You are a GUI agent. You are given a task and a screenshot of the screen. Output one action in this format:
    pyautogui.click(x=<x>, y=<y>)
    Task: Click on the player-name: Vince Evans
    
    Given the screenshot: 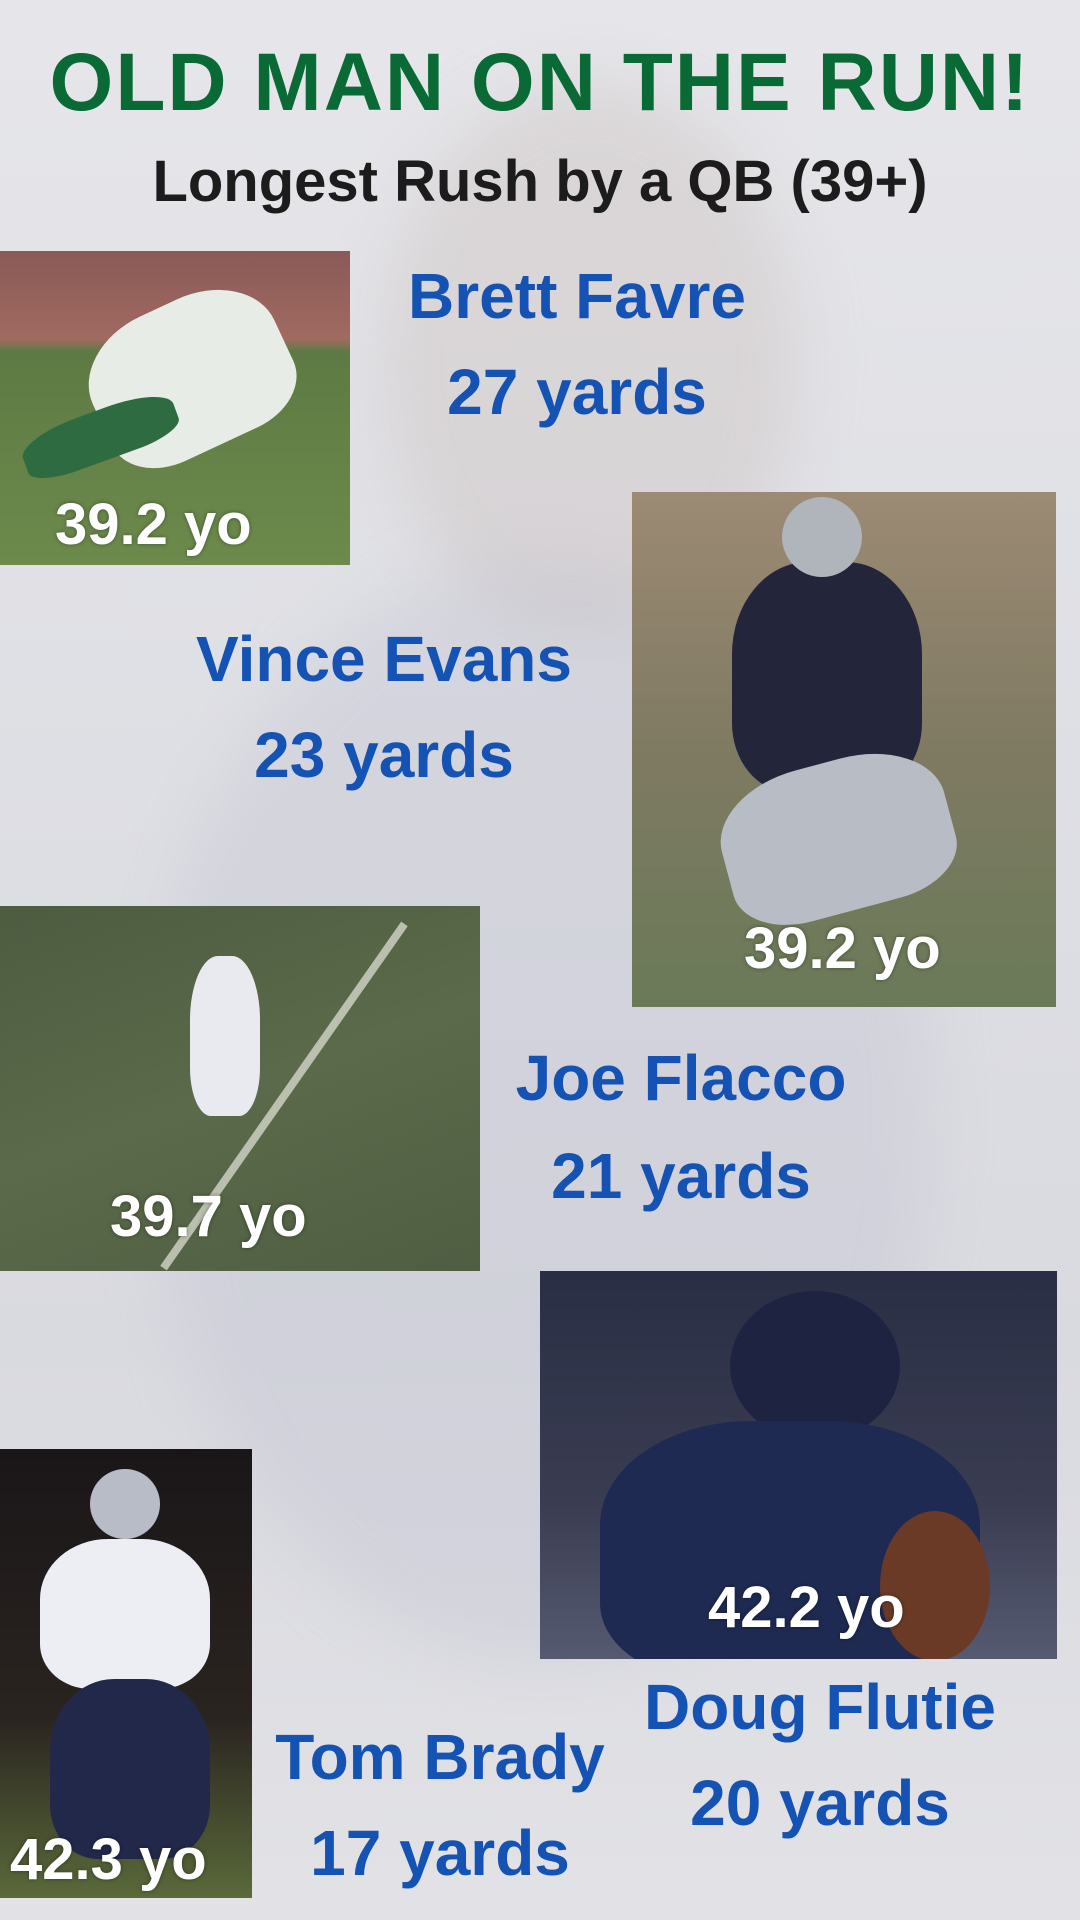 What is the action you would take?
    pyautogui.click(x=384, y=659)
    